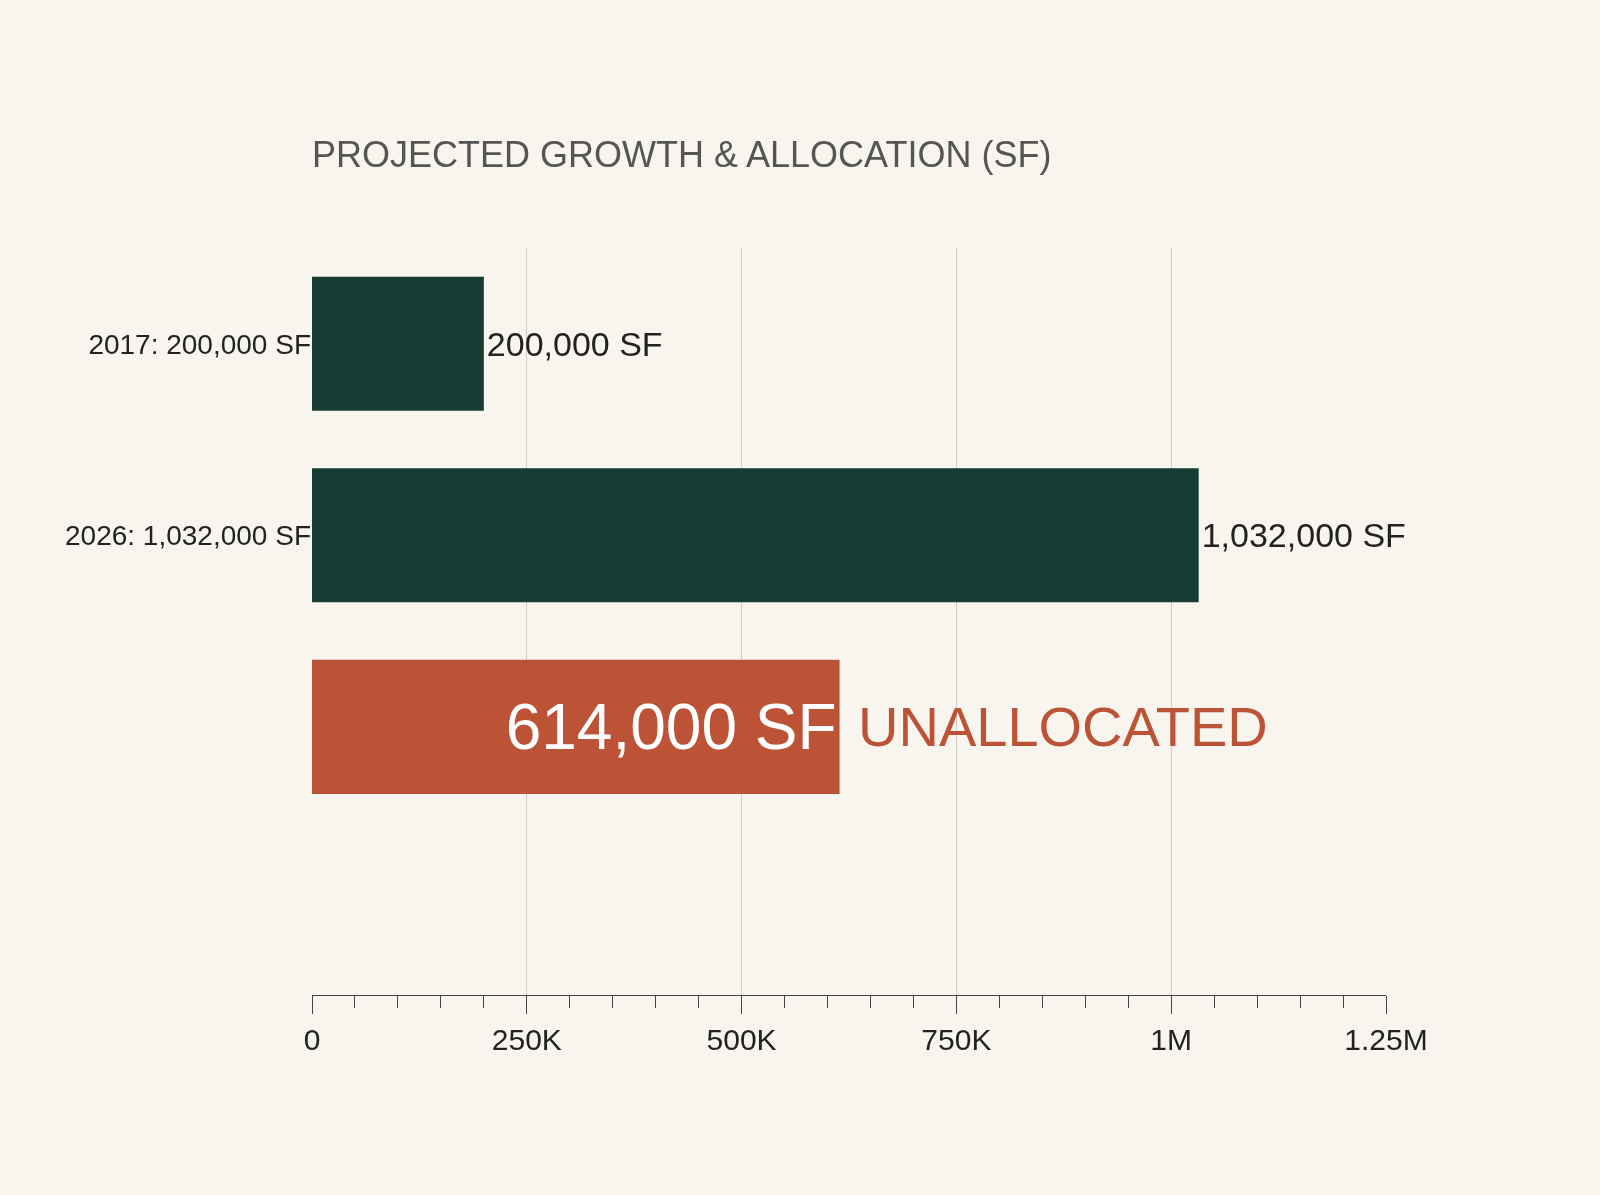 Image resolution: width=1600 pixels, height=1195 pixels. I want to click on y-tick-label: 2017: 200,000 SF, so click(199, 344).